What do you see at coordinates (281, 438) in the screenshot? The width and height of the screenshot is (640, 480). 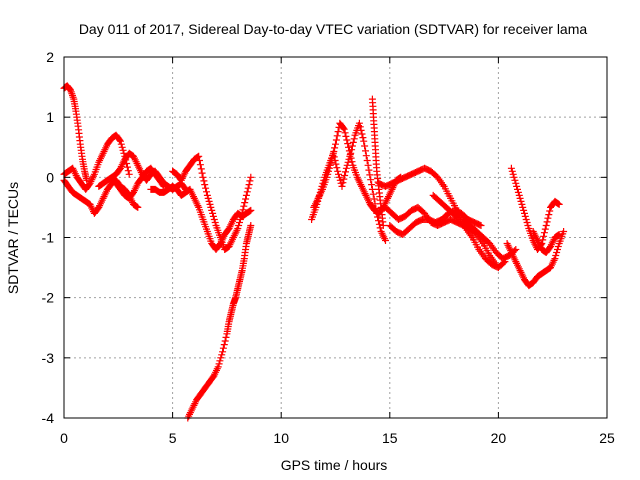 I see `x-tick-label: 10` at bounding box center [281, 438].